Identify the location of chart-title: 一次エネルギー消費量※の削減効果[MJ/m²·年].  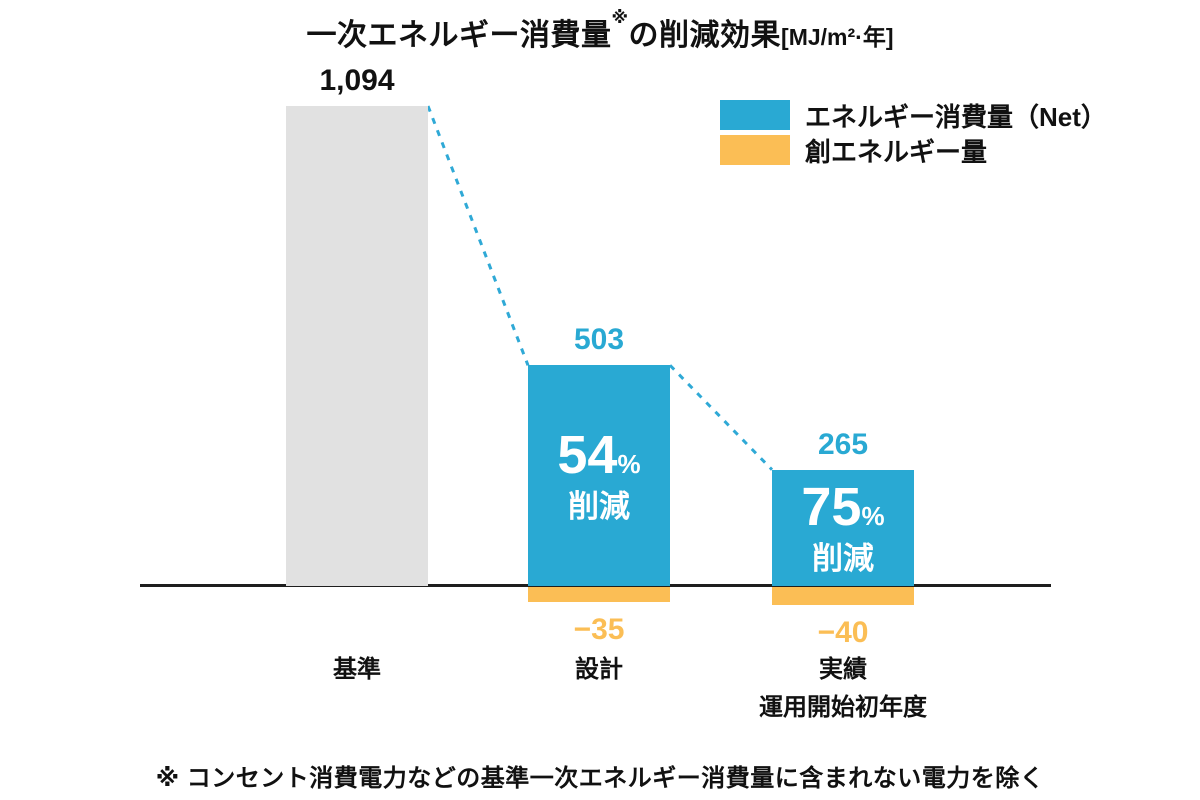
(600, 31).